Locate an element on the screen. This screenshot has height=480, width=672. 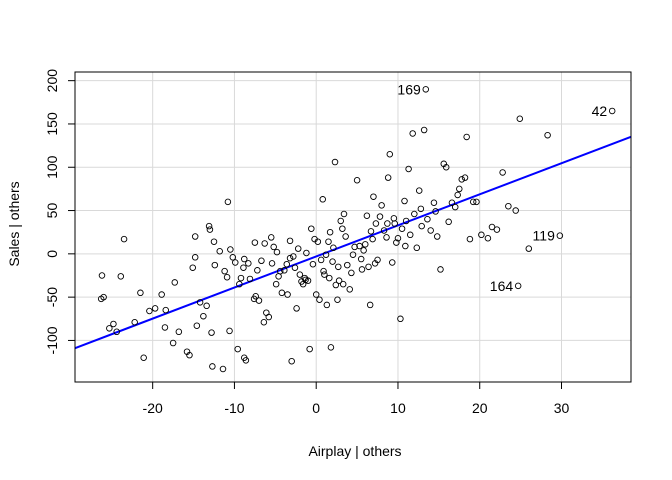
x-tick-label: 30 is located at coordinates (562, 408).